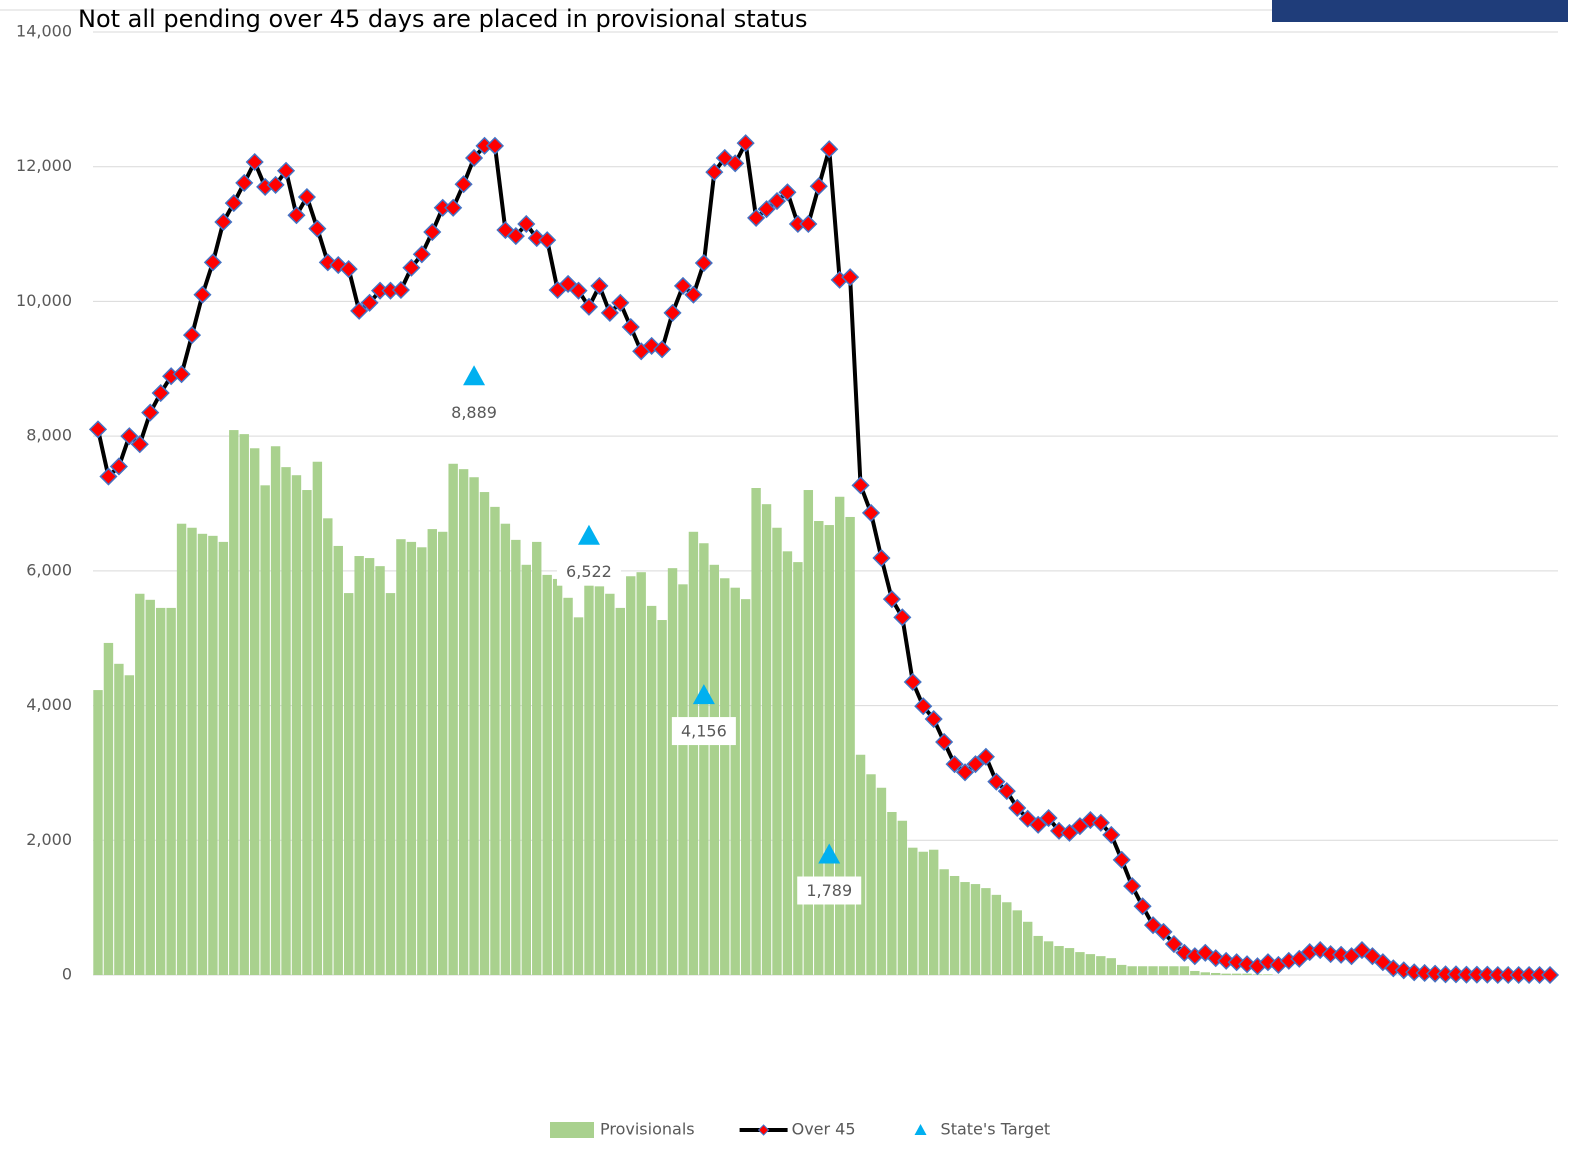 This screenshot has width=1576, height=1164. Describe the element at coordinates (1420, 11) in the screenshot. I see `logo` at that location.